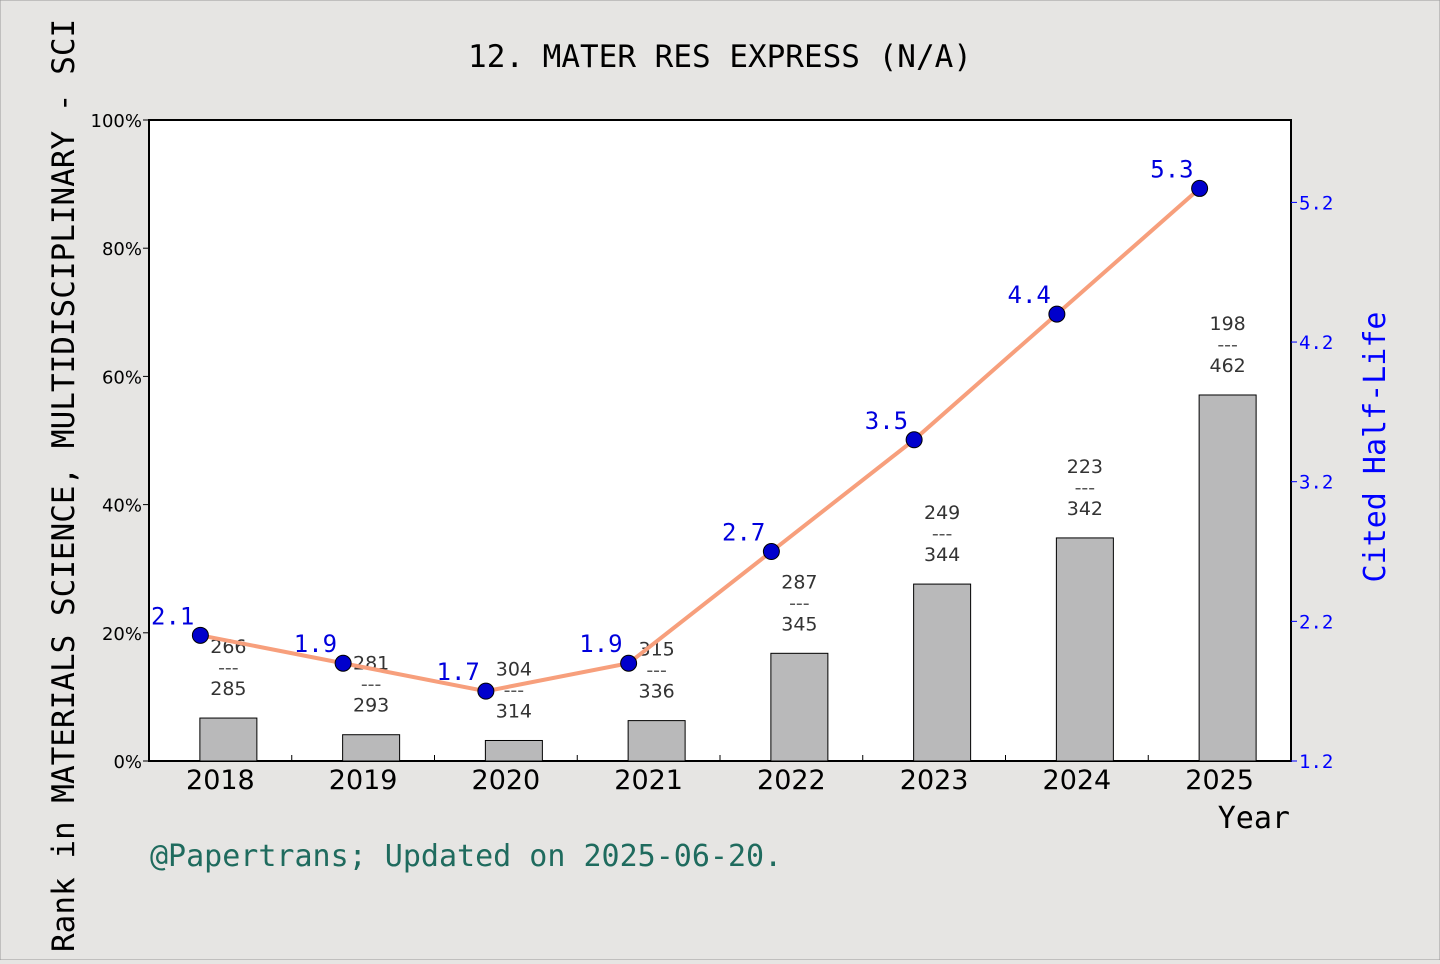 This screenshot has width=1440, height=964. What do you see at coordinates (934, 780) in the screenshot?
I see `x-tick-label: 2023` at bounding box center [934, 780].